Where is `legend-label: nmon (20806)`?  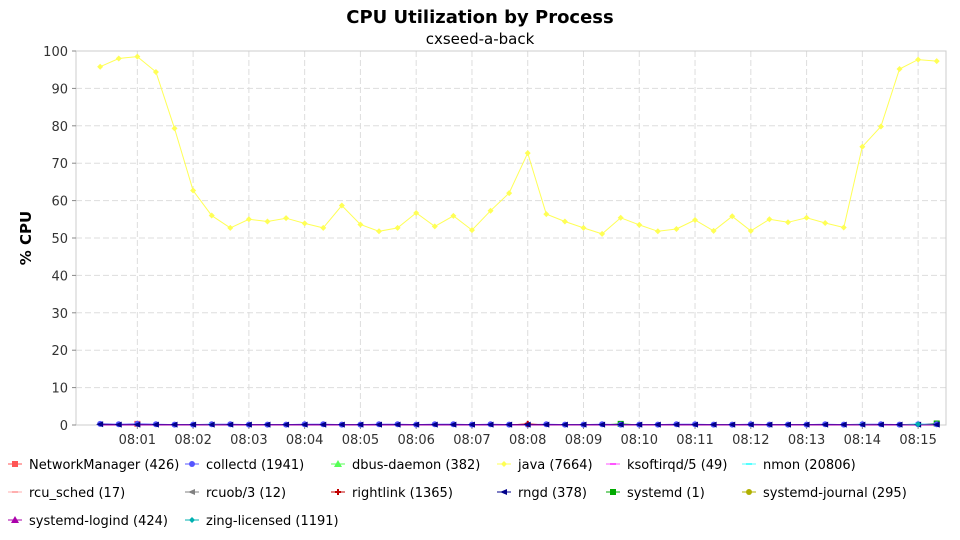
legend-label: nmon (20806) is located at coordinates (809, 465).